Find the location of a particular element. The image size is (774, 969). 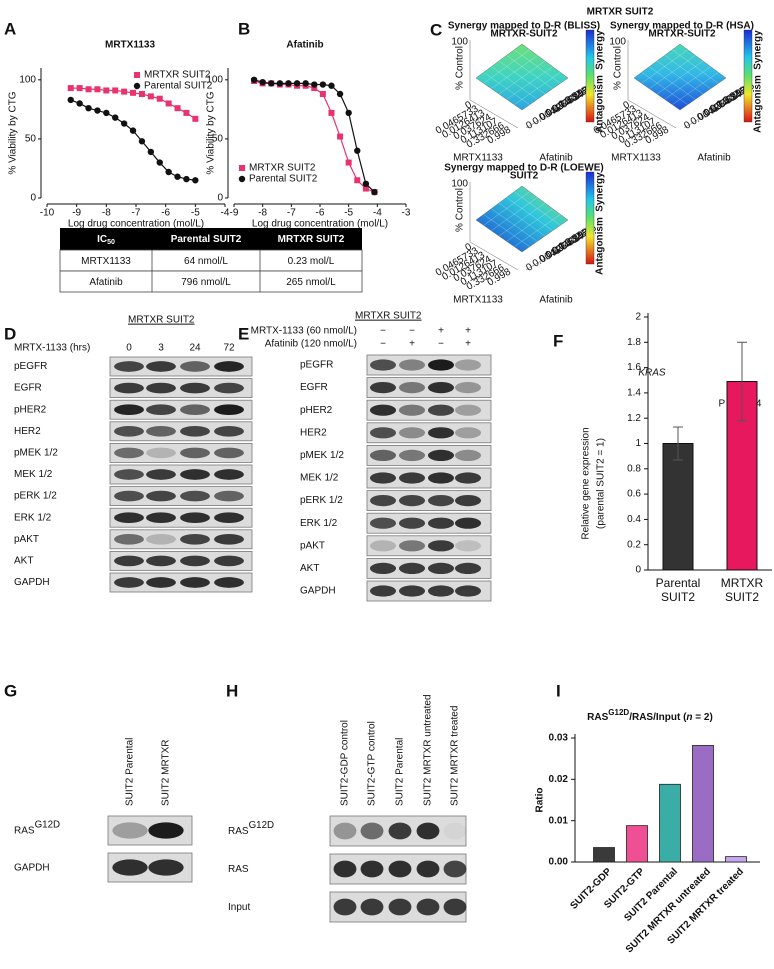

x-tick-label: -7 is located at coordinates (291, 213).